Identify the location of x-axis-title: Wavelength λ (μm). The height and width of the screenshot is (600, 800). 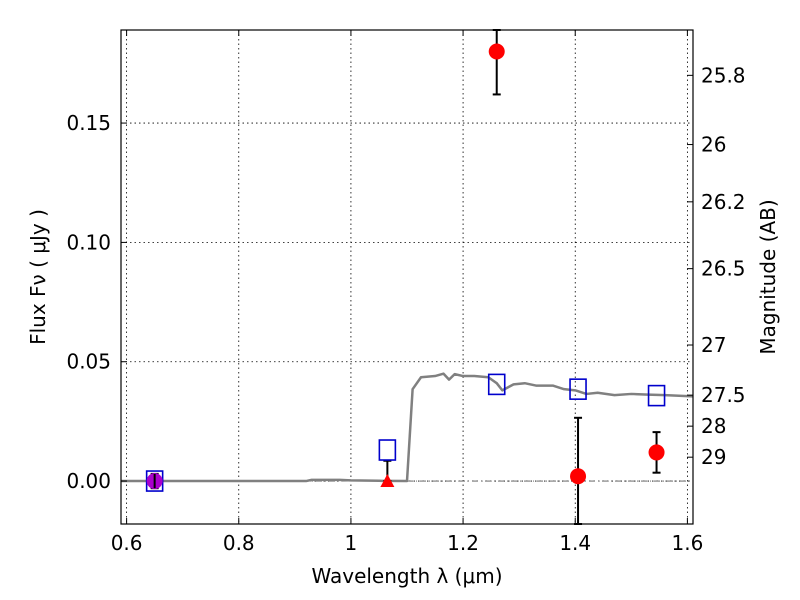
(406, 576).